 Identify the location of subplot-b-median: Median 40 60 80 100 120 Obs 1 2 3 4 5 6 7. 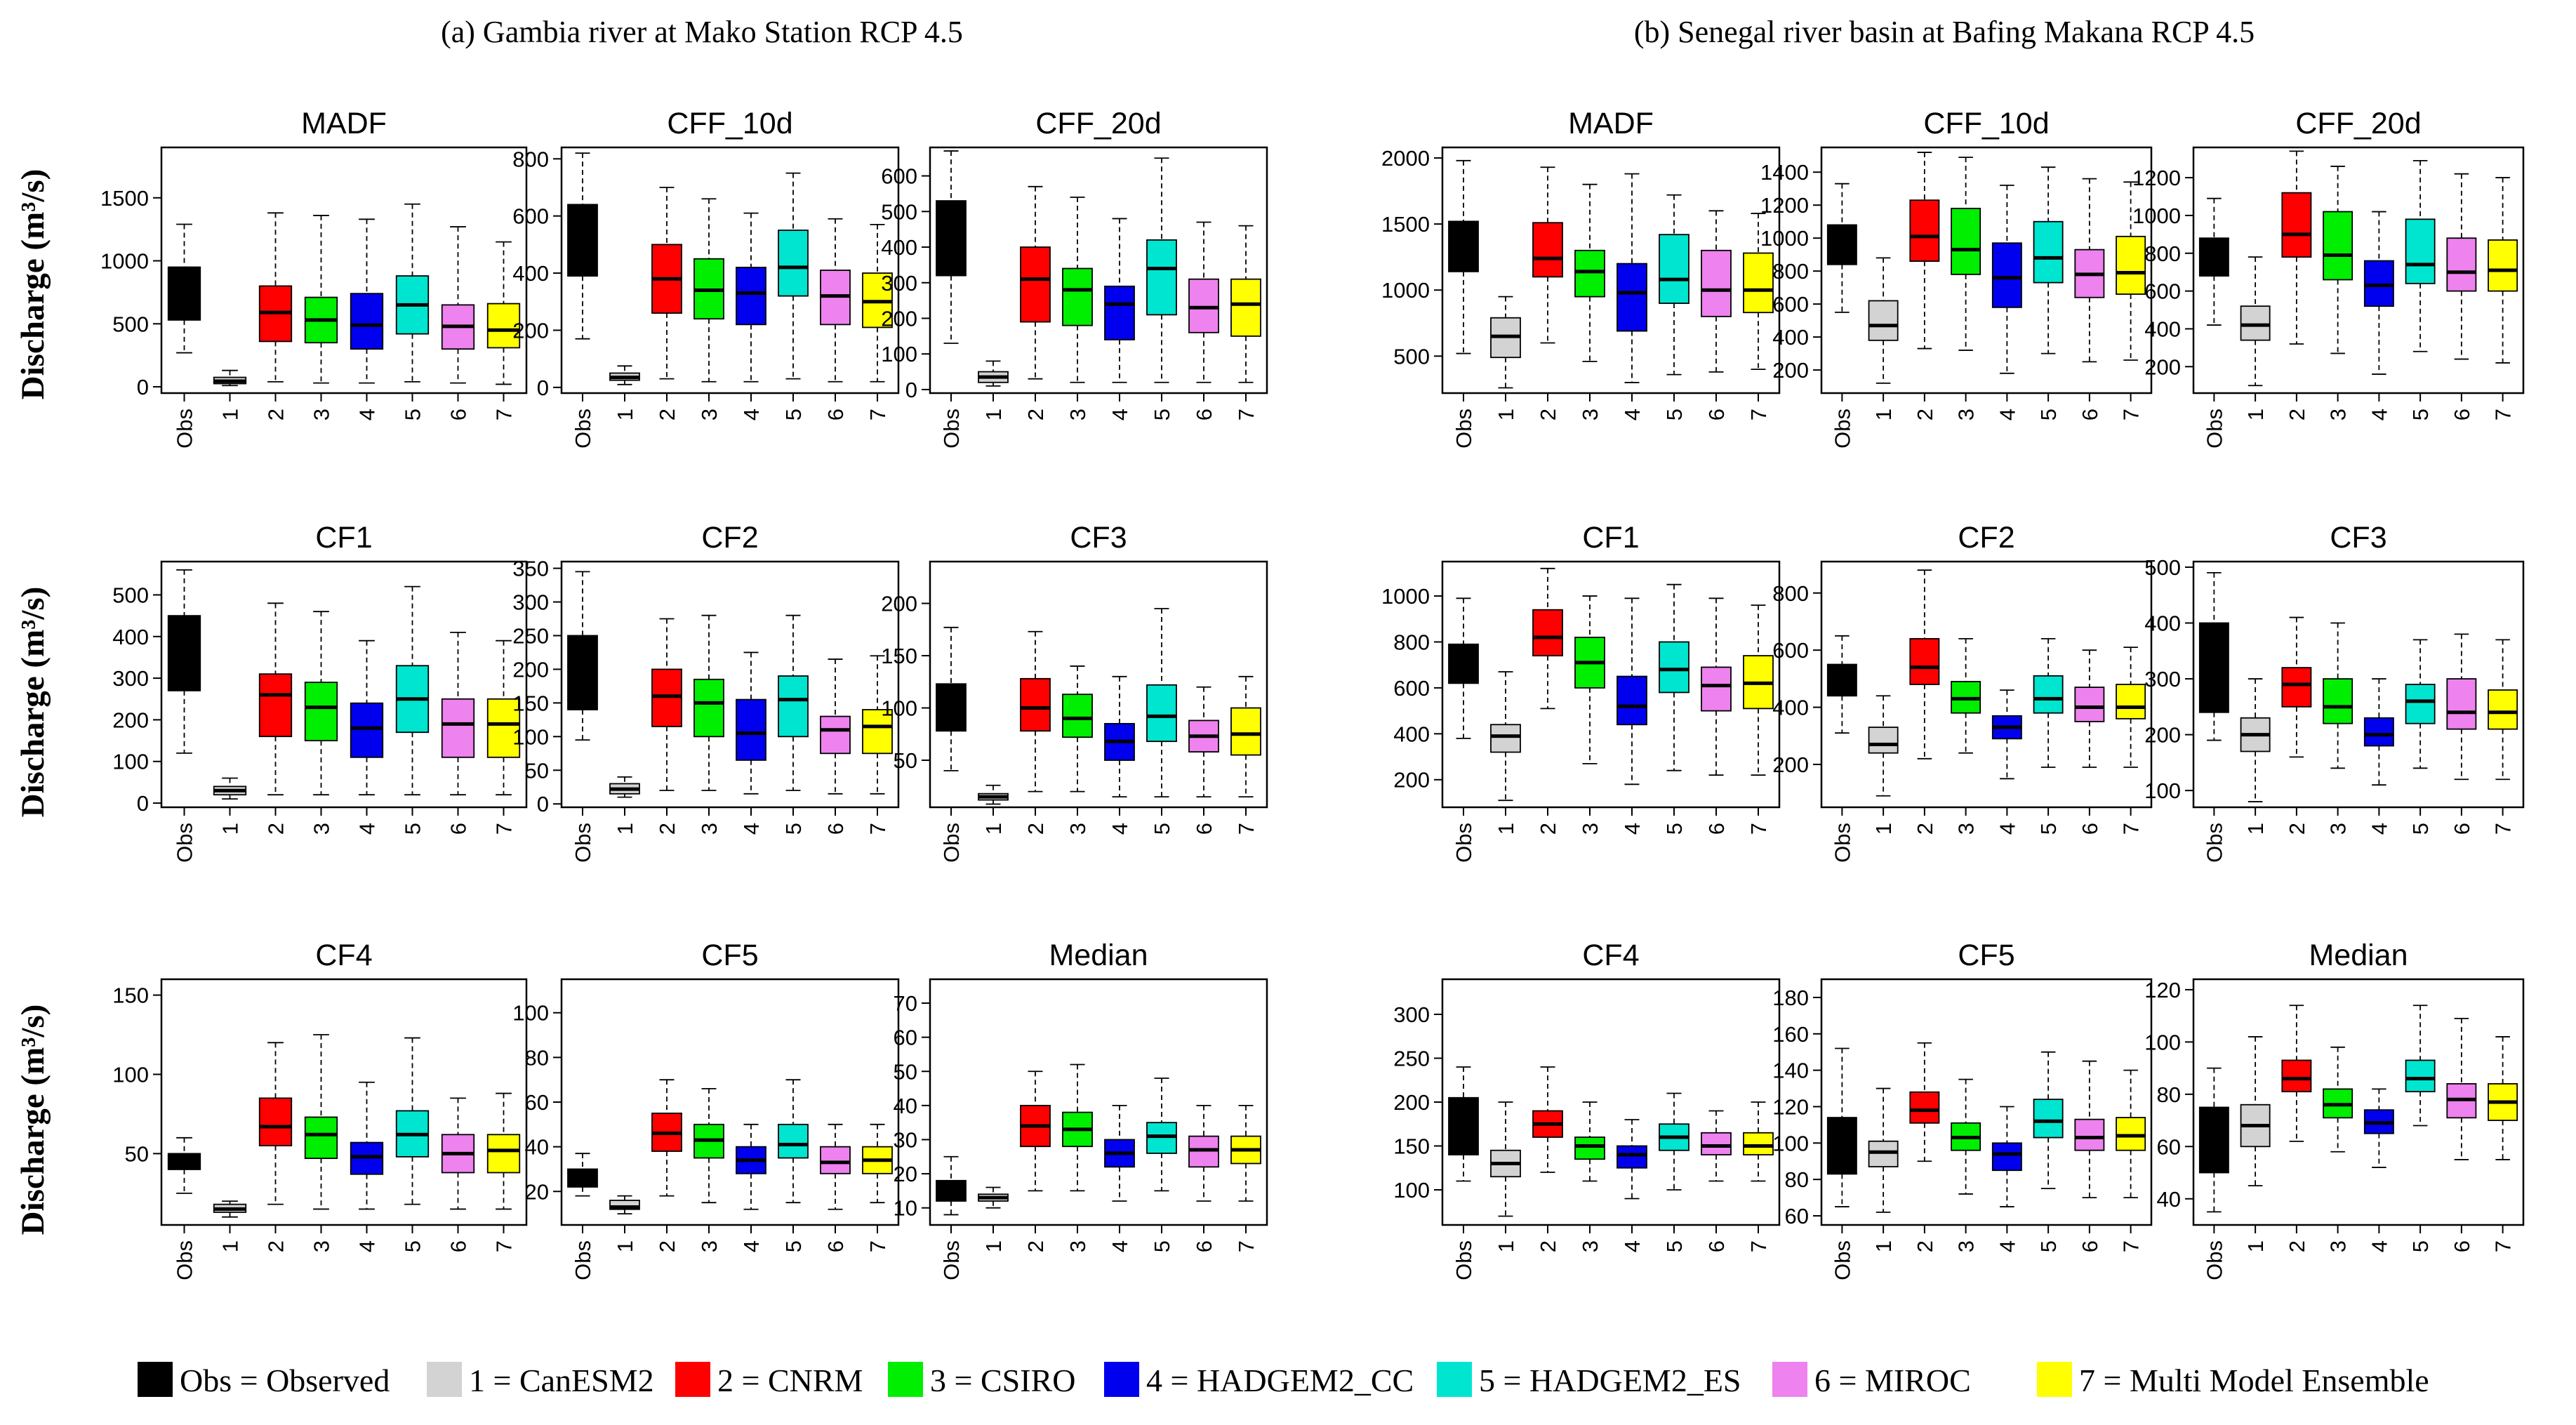
(2334, 1109).